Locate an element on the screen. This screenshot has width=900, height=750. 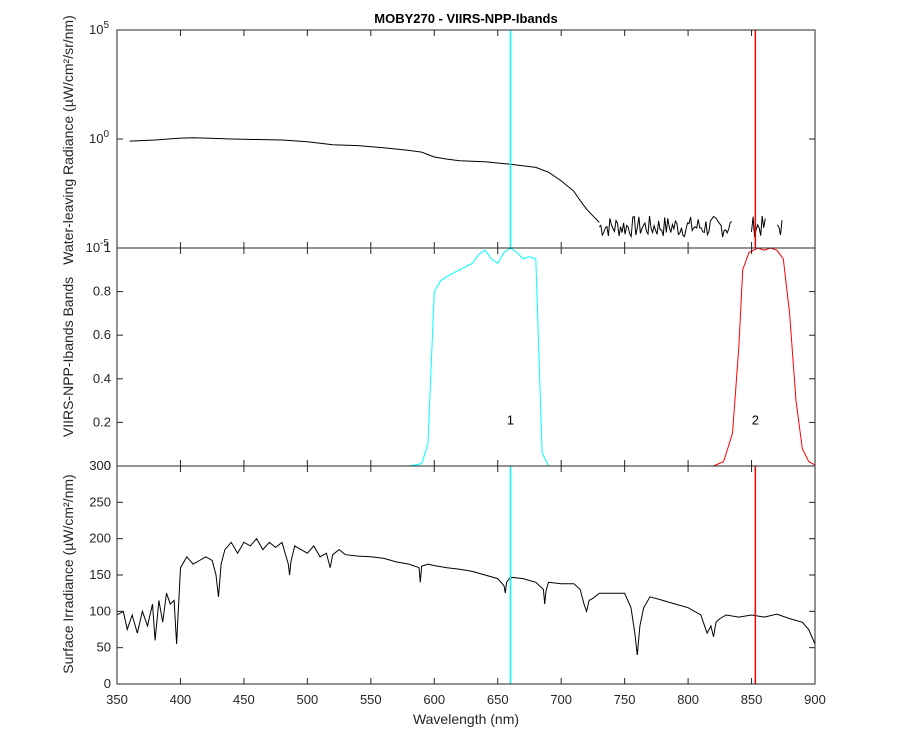
bands-ytick-label: 0.6 is located at coordinates (102, 334).